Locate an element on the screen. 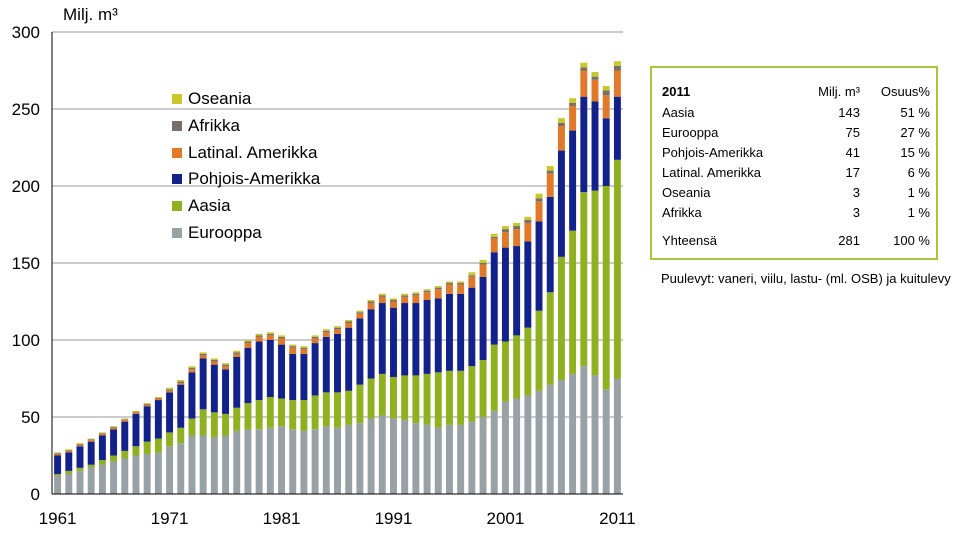 The width and height of the screenshot is (961, 538). table-value: 75 is located at coordinates (852, 132).